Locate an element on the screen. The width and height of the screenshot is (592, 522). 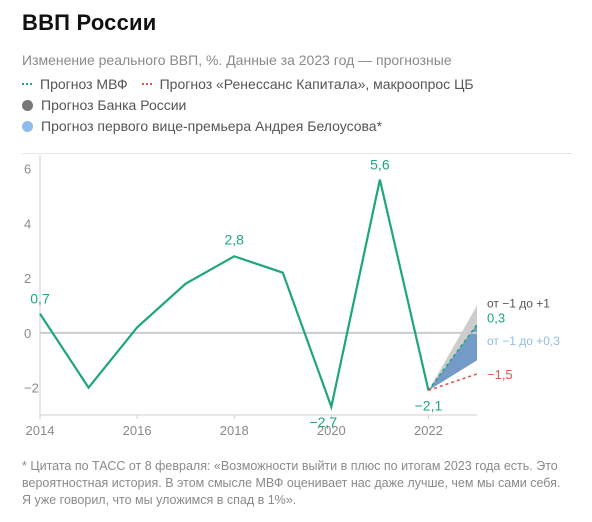
legend-swatch-imf is located at coordinates (27, 84).